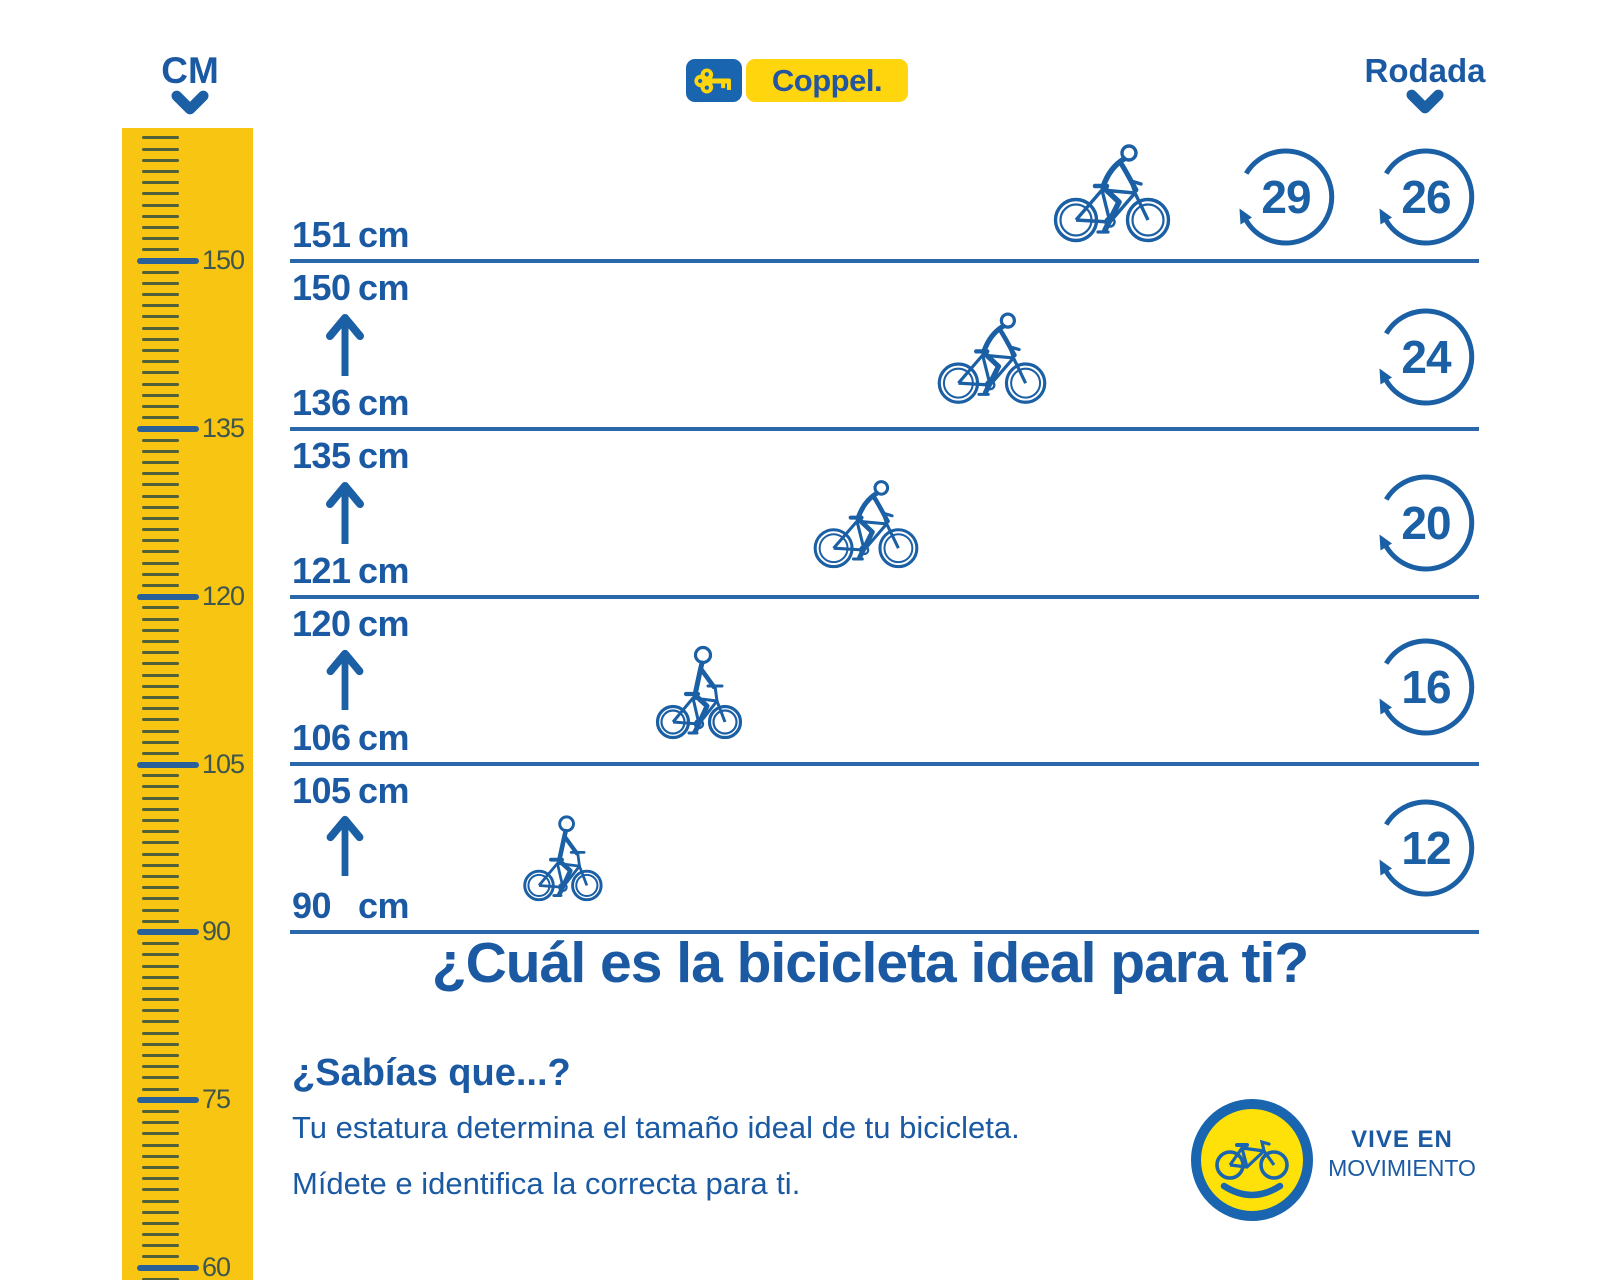  Describe the element at coordinates (321, 287) in the screenshot. I see `height-value: 150` at that location.